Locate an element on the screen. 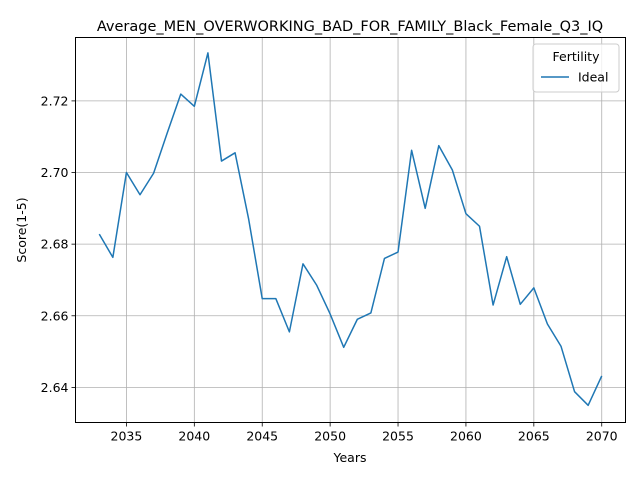  legend-label-ideal: Ideal is located at coordinates (593, 77).